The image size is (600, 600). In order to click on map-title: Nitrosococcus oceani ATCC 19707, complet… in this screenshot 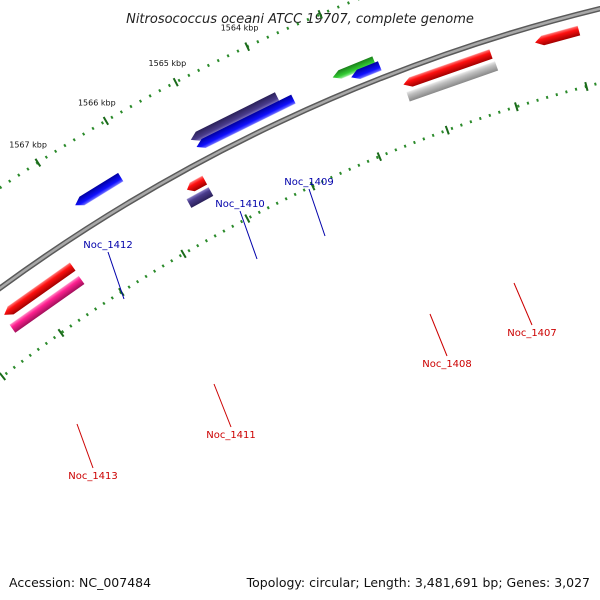, I will do `click(300, 19)`.